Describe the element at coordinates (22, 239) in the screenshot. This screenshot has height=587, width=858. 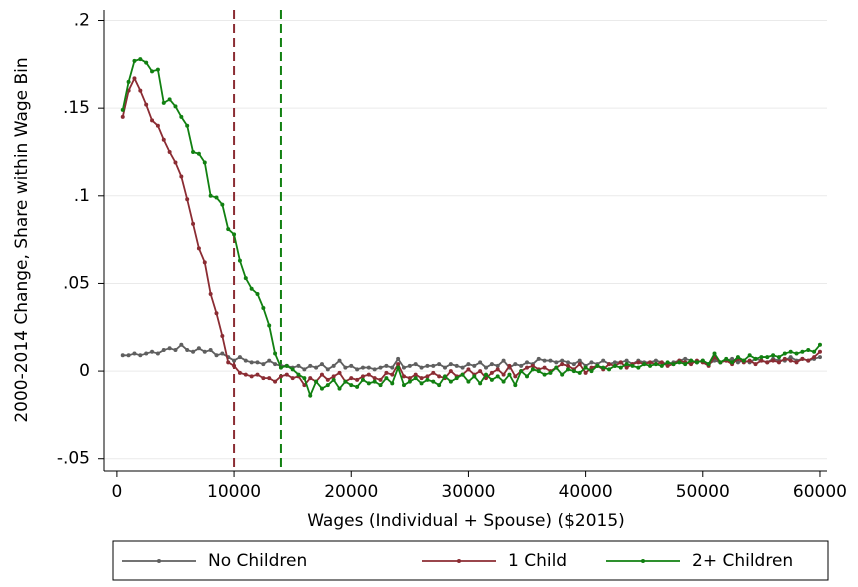
I see `y-axis-label: 2000-2014 Change, Share within Wage Bin` at that location.